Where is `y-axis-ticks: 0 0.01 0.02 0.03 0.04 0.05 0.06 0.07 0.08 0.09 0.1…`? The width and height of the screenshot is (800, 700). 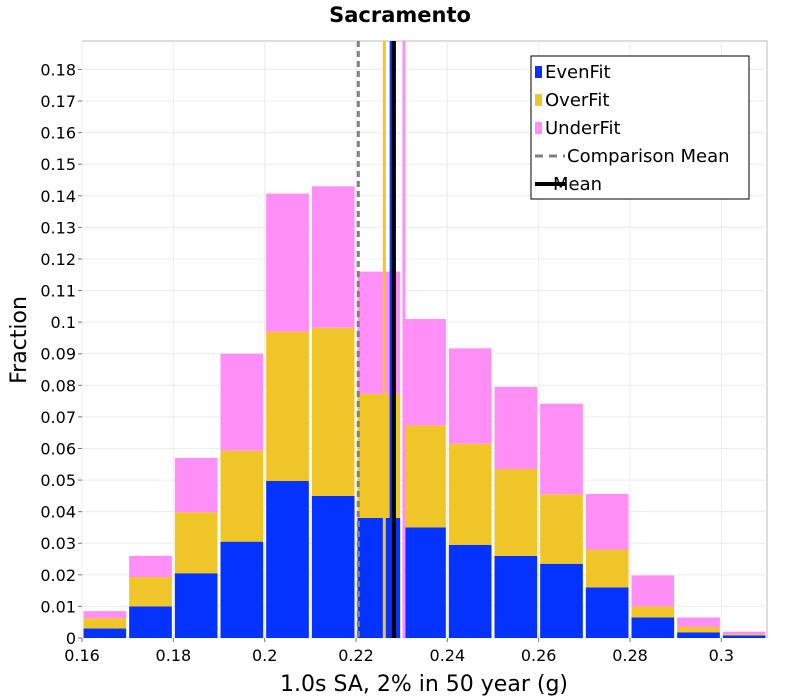
y-axis-ticks: 0 0.01 0.02 0.03 0.04 0.05 0.06 0.07 0.08 0.09 0.1… is located at coordinates (61, 354).